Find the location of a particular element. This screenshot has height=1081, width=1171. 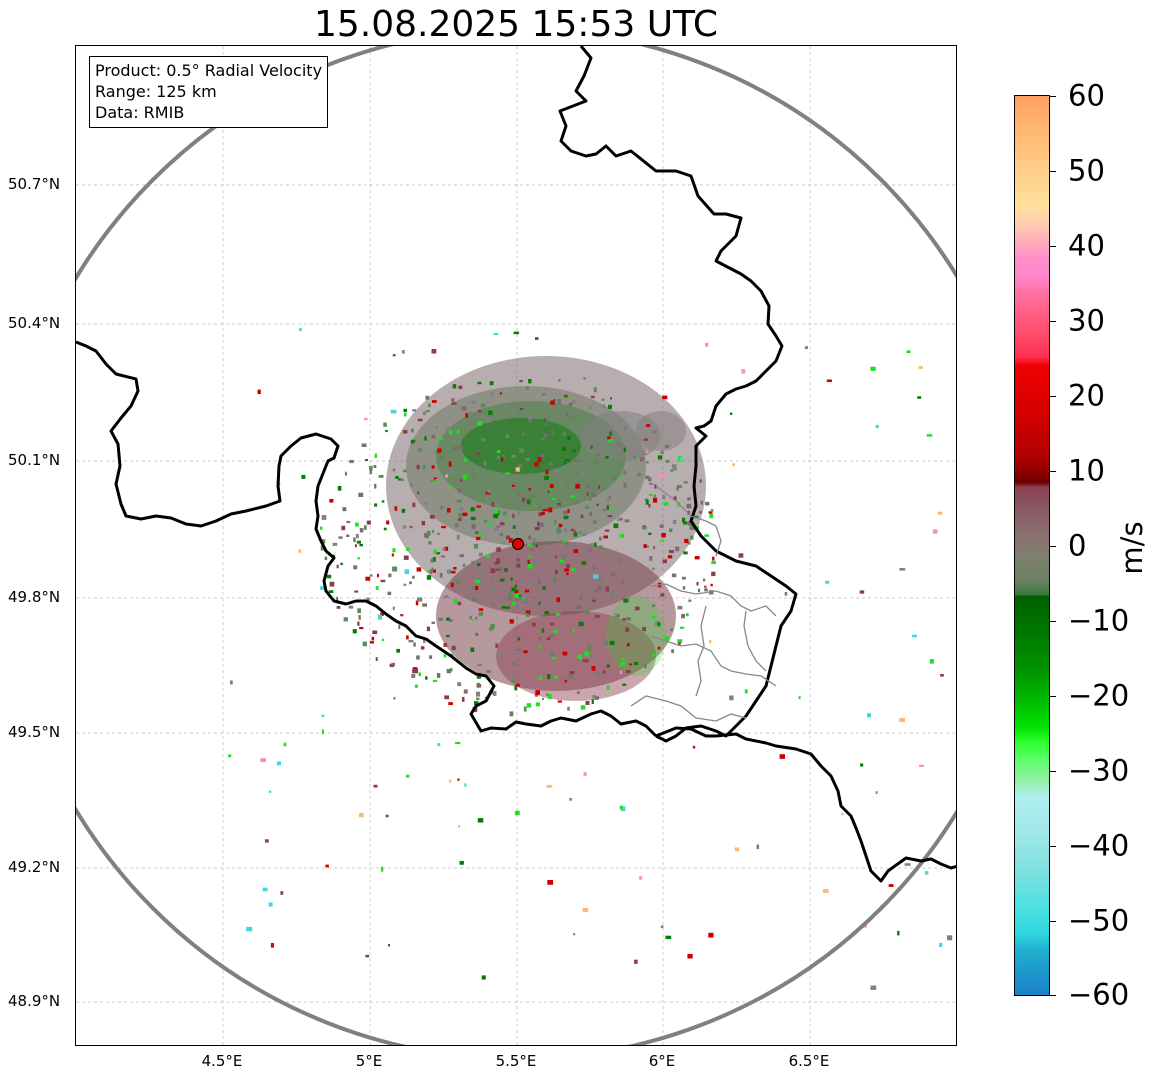

lat-tick: 49.5°N is located at coordinates (34, 732).